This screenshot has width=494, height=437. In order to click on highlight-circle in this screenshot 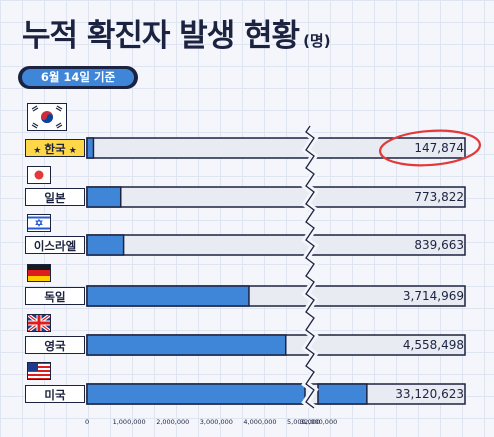, I will do `click(430, 148)`.